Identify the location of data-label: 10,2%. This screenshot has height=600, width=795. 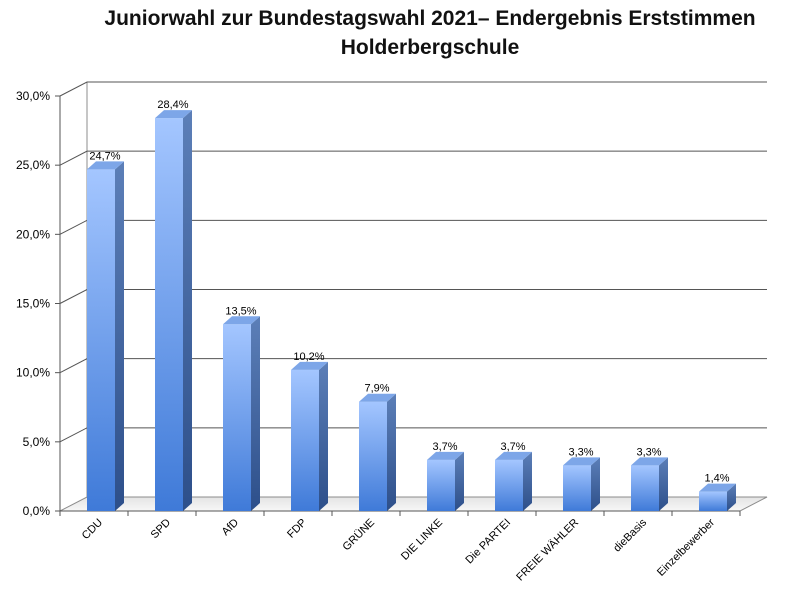
(308, 357).